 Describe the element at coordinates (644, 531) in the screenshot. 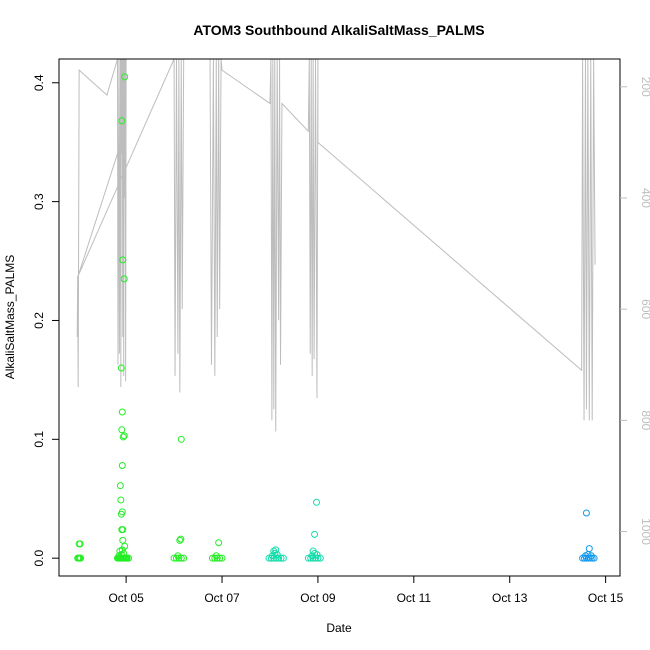

I see `y2-tick-label: 1000` at that location.